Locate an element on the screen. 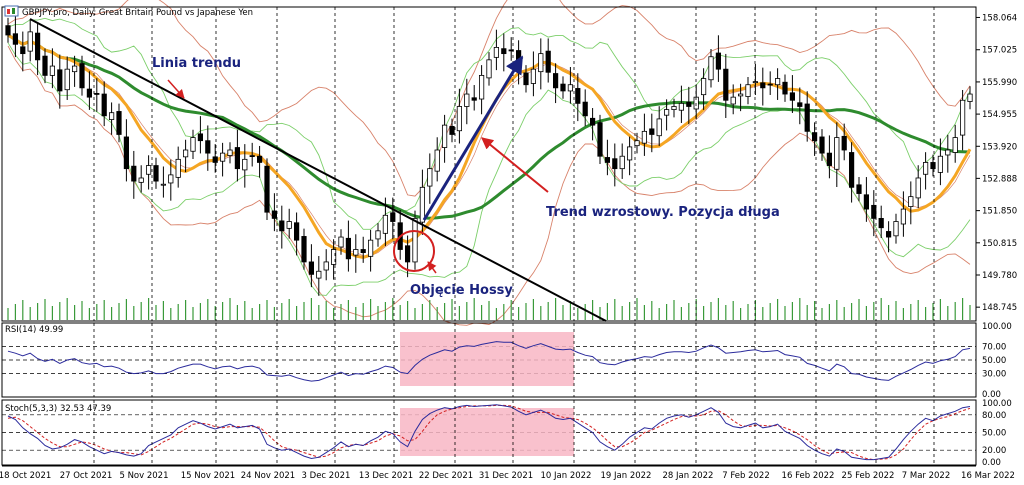 The height and width of the screenshot is (485, 1024). rsi-tick-label: 70.00 is located at coordinates (994, 347).